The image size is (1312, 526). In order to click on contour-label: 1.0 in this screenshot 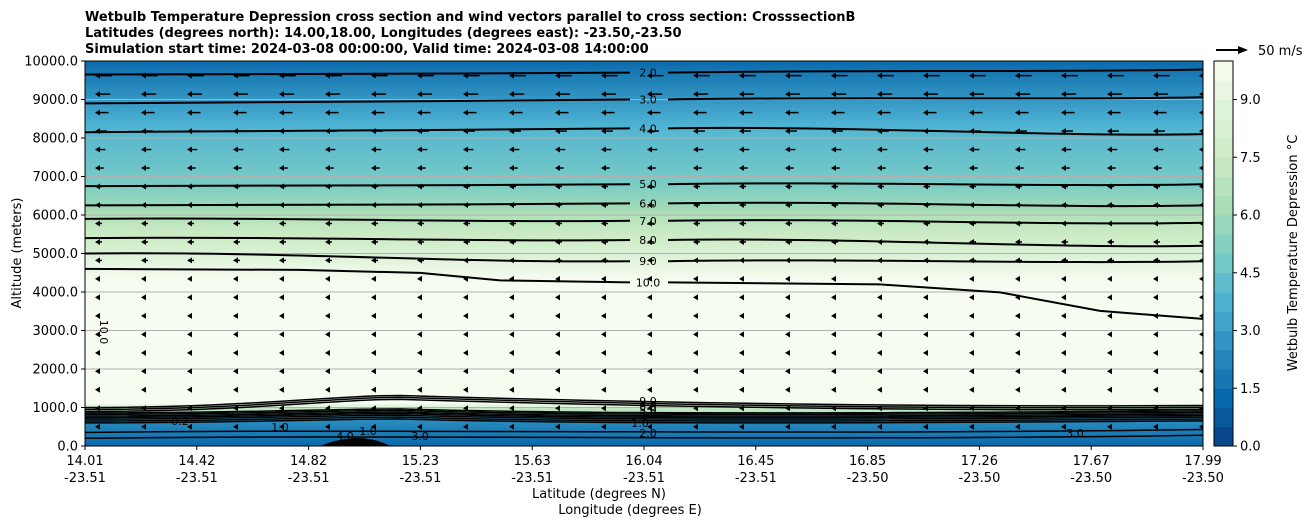, I will do `click(640, 423)`.